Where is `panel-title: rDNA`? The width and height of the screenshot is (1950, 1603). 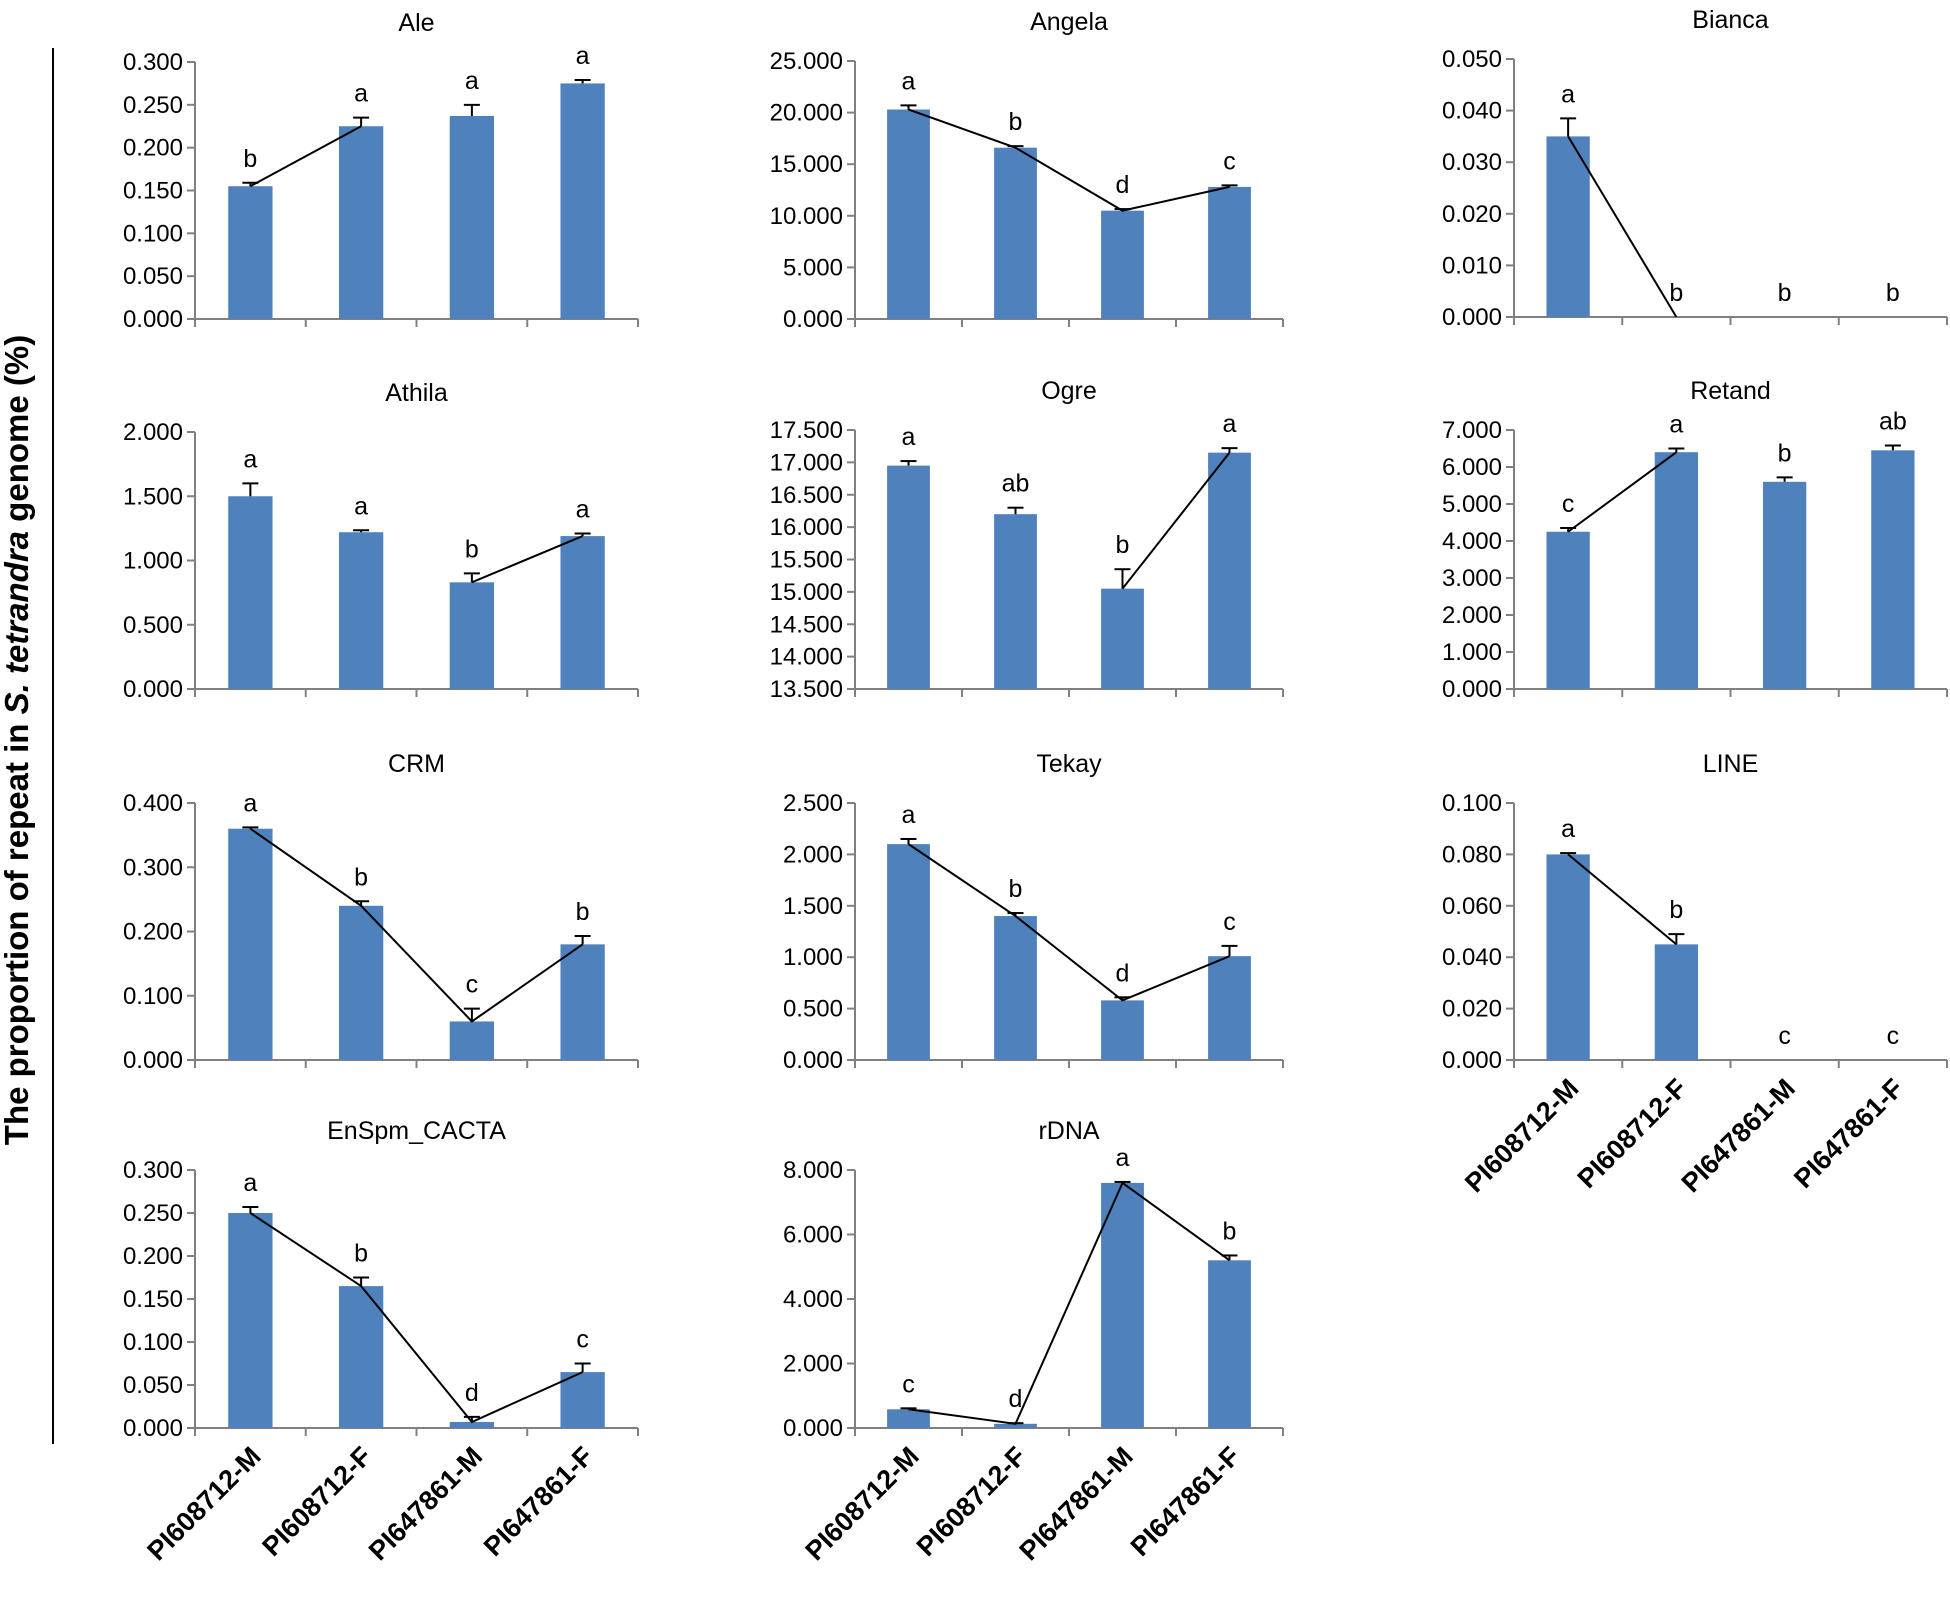
panel-title: rDNA is located at coordinates (1068, 1131).